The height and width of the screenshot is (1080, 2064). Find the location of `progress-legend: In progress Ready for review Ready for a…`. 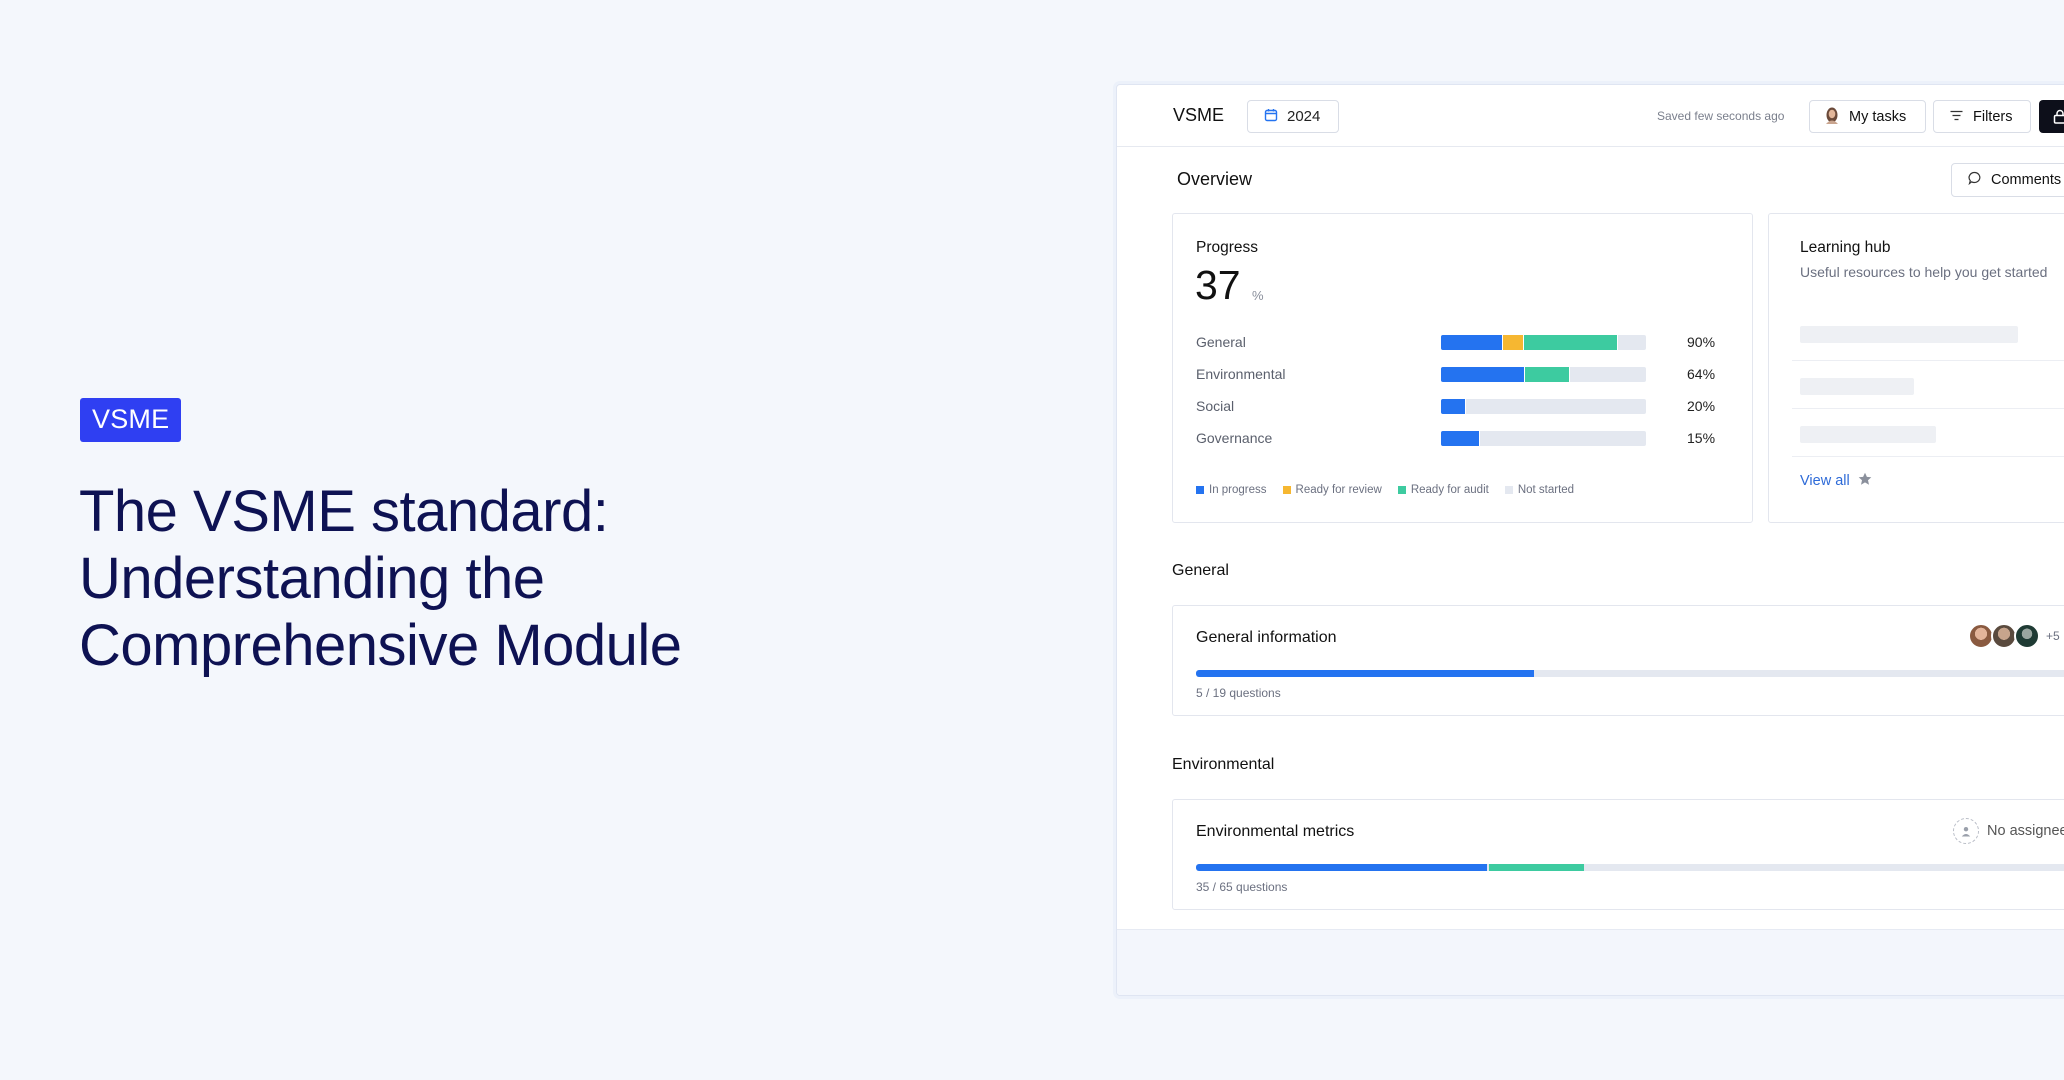

progress-legend: In progress Ready for review Ready for a… is located at coordinates (1385, 490).